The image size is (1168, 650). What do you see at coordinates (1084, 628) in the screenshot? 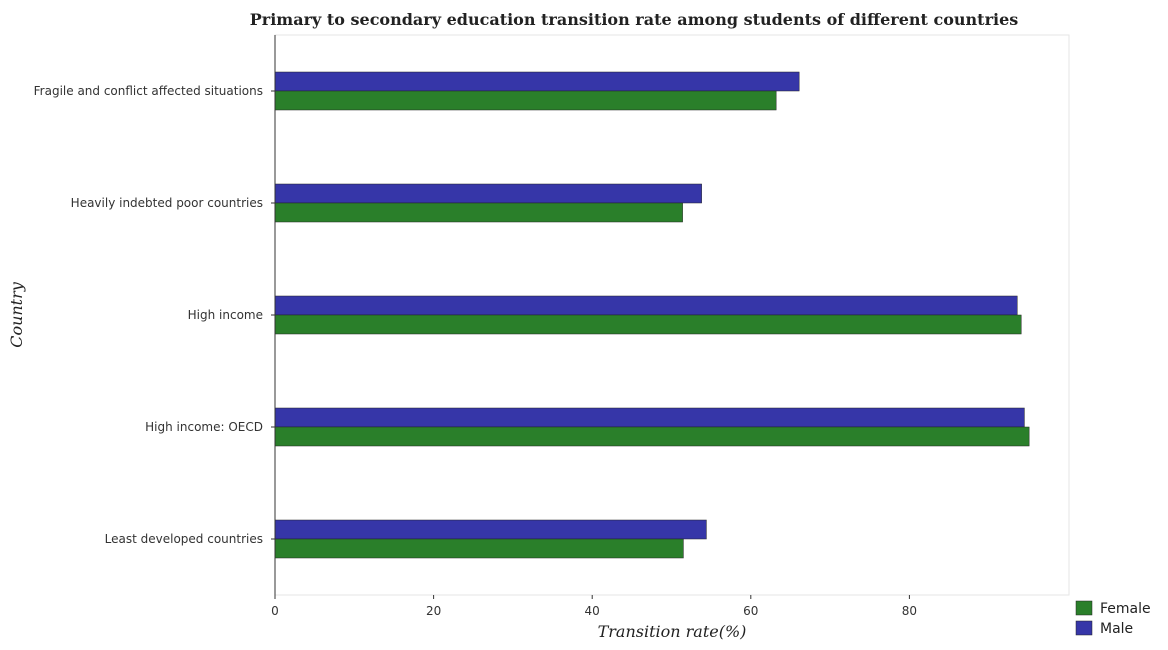
I see `legend-swatch-male` at bounding box center [1084, 628].